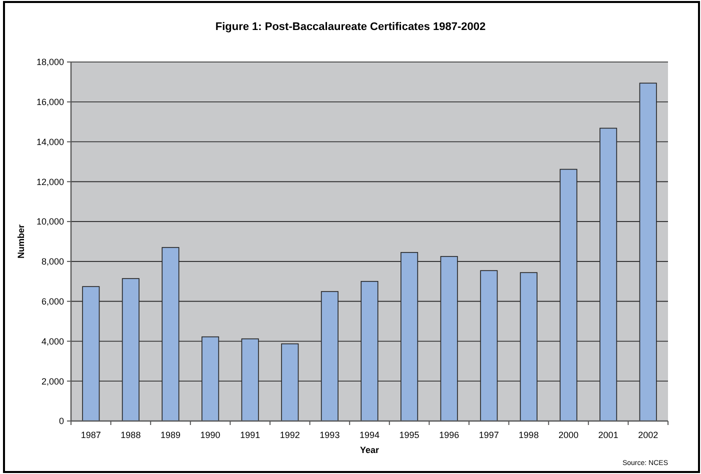 This screenshot has height=474, width=701. I want to click on y-tick-label: 18,000, so click(50, 62).